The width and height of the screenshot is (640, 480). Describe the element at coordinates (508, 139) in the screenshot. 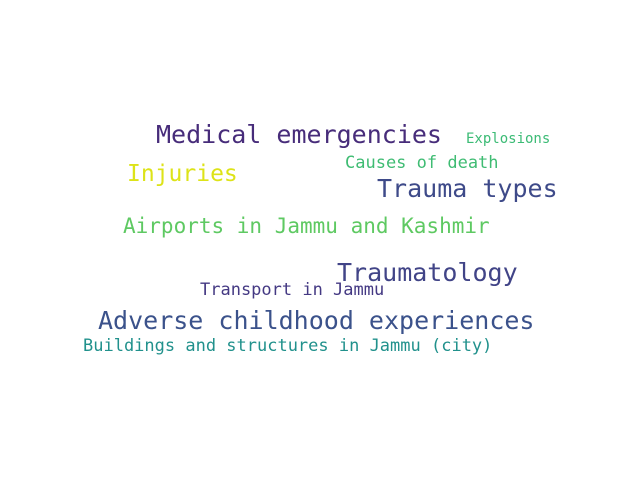

I see `word-explosions: Explosions` at that location.